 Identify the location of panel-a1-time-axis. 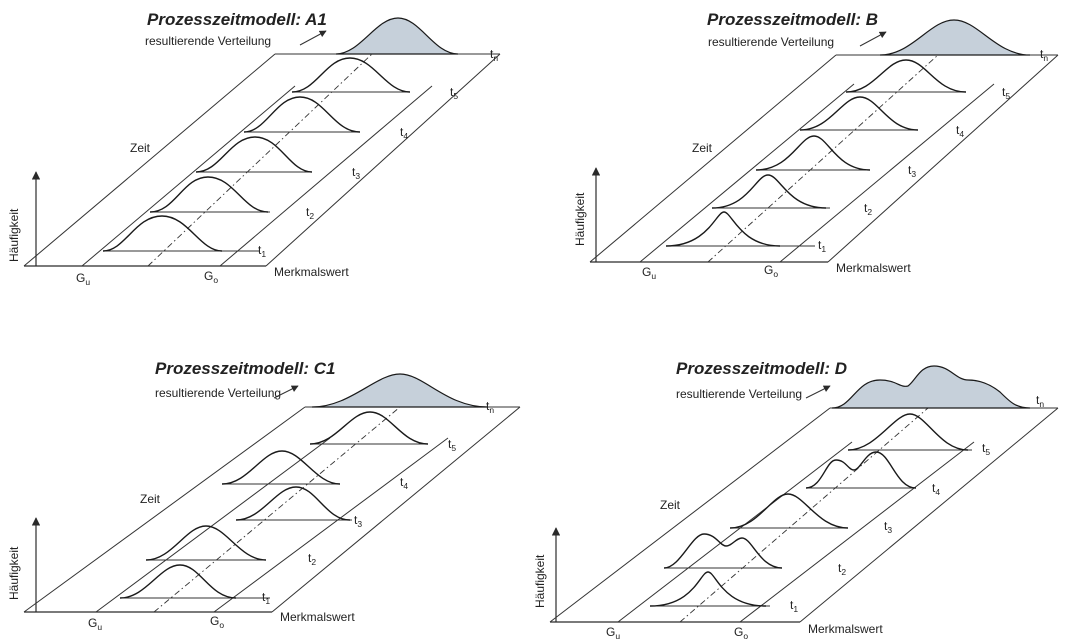
(149, 160).